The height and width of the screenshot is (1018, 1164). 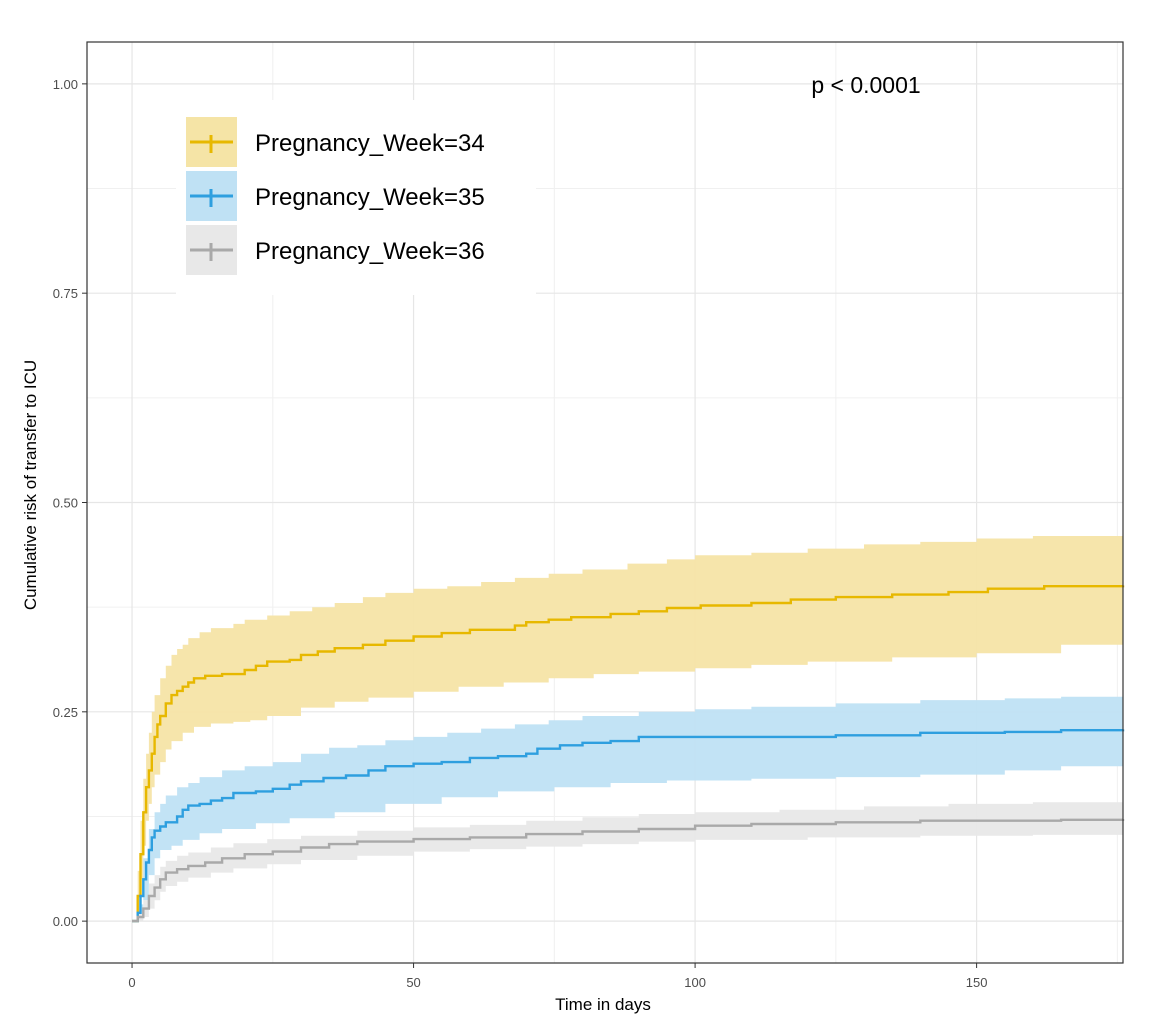 What do you see at coordinates (865, 85) in the screenshot?
I see `p-value-annotation: p < 0.0001` at bounding box center [865, 85].